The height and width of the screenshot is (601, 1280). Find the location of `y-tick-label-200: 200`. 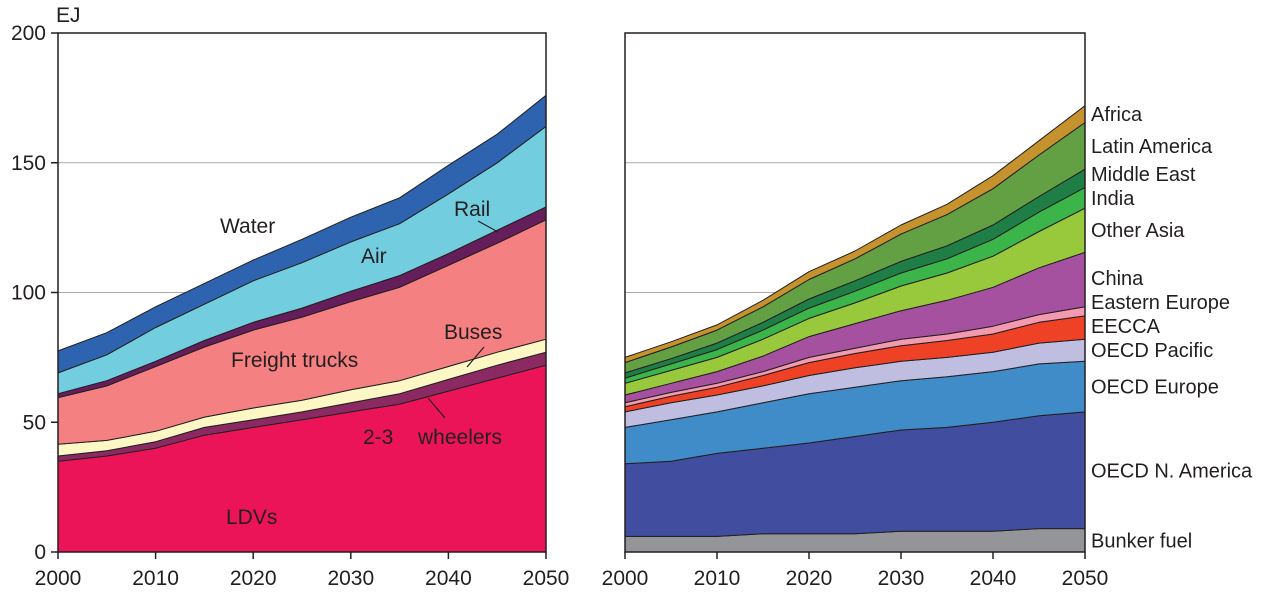

y-tick-label-200: 200 is located at coordinates (28, 33).